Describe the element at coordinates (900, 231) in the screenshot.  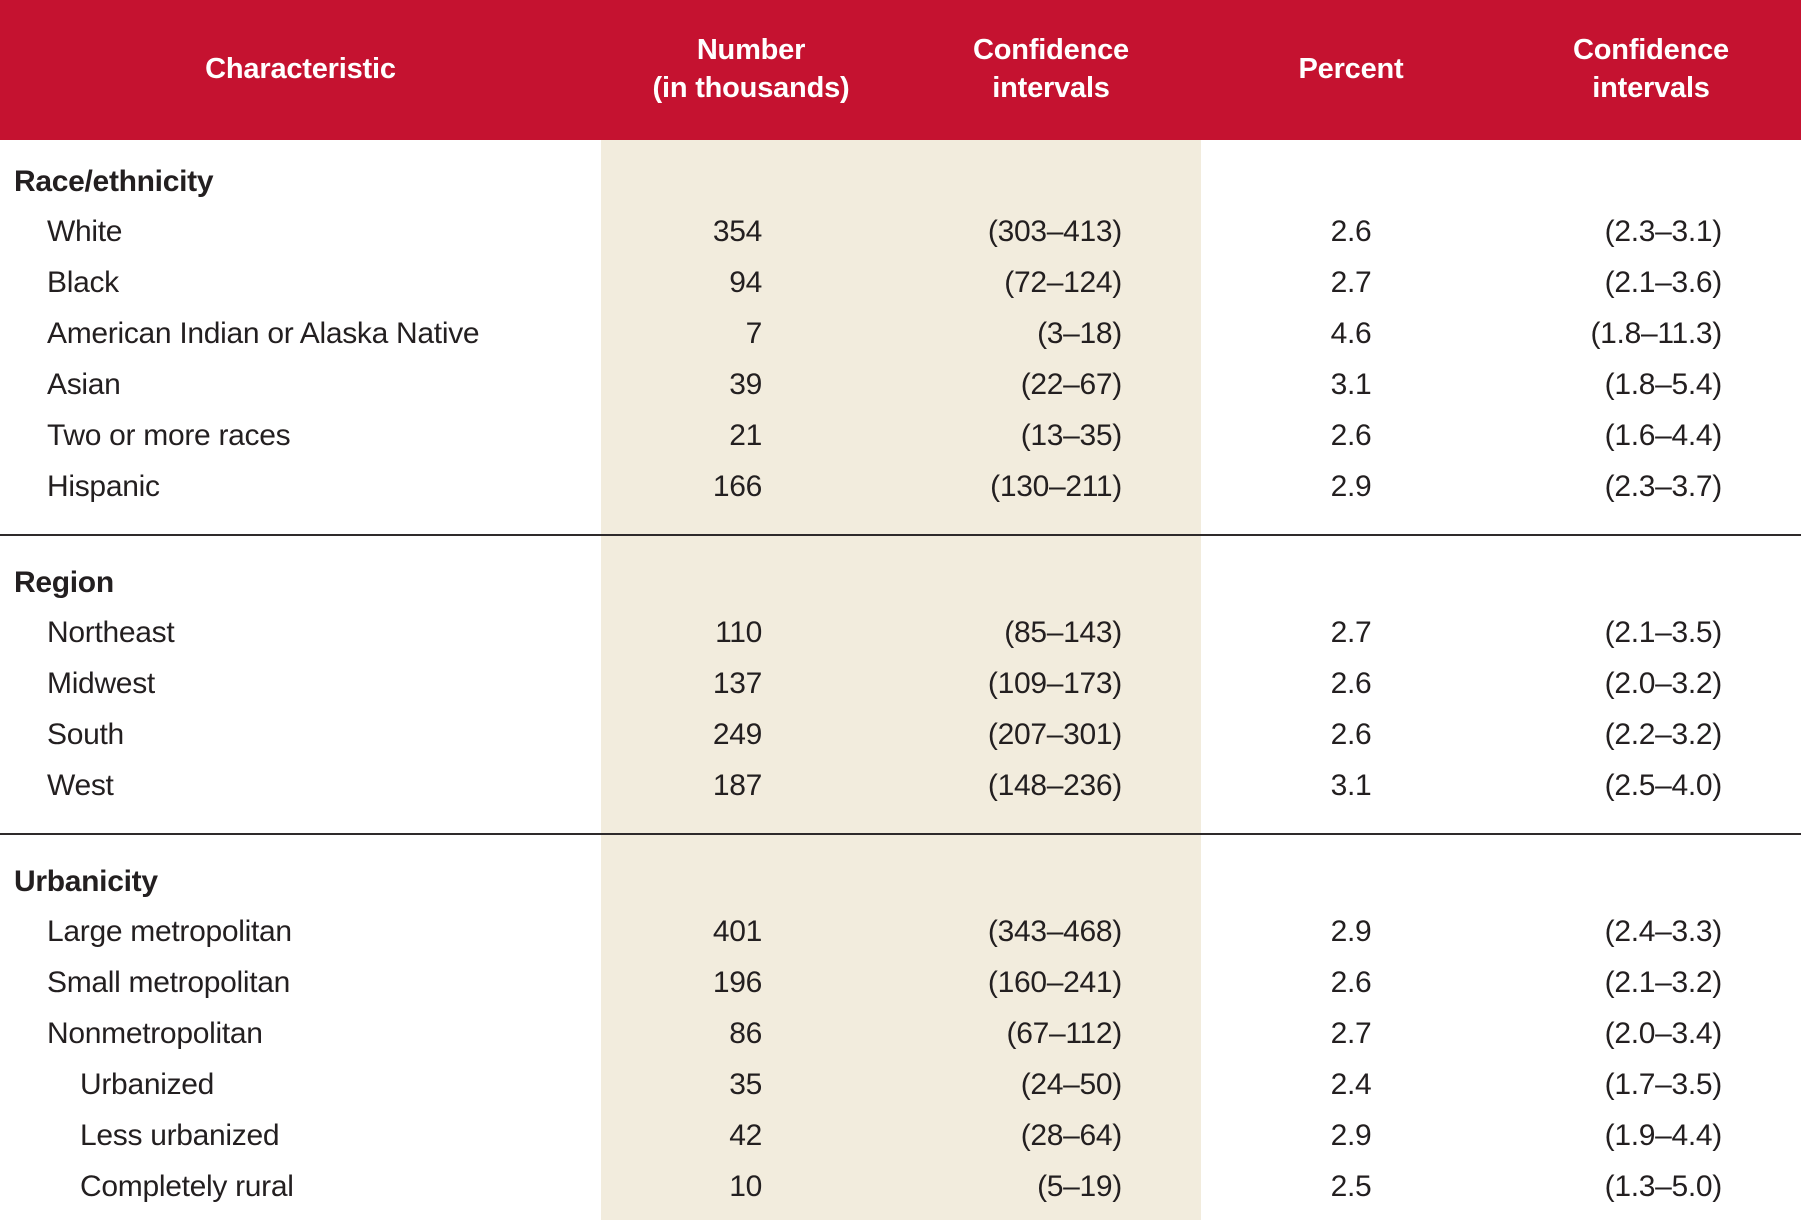
I see `data-row: White 354 (303–413) 2.6 (2.3–3.1)` at that location.